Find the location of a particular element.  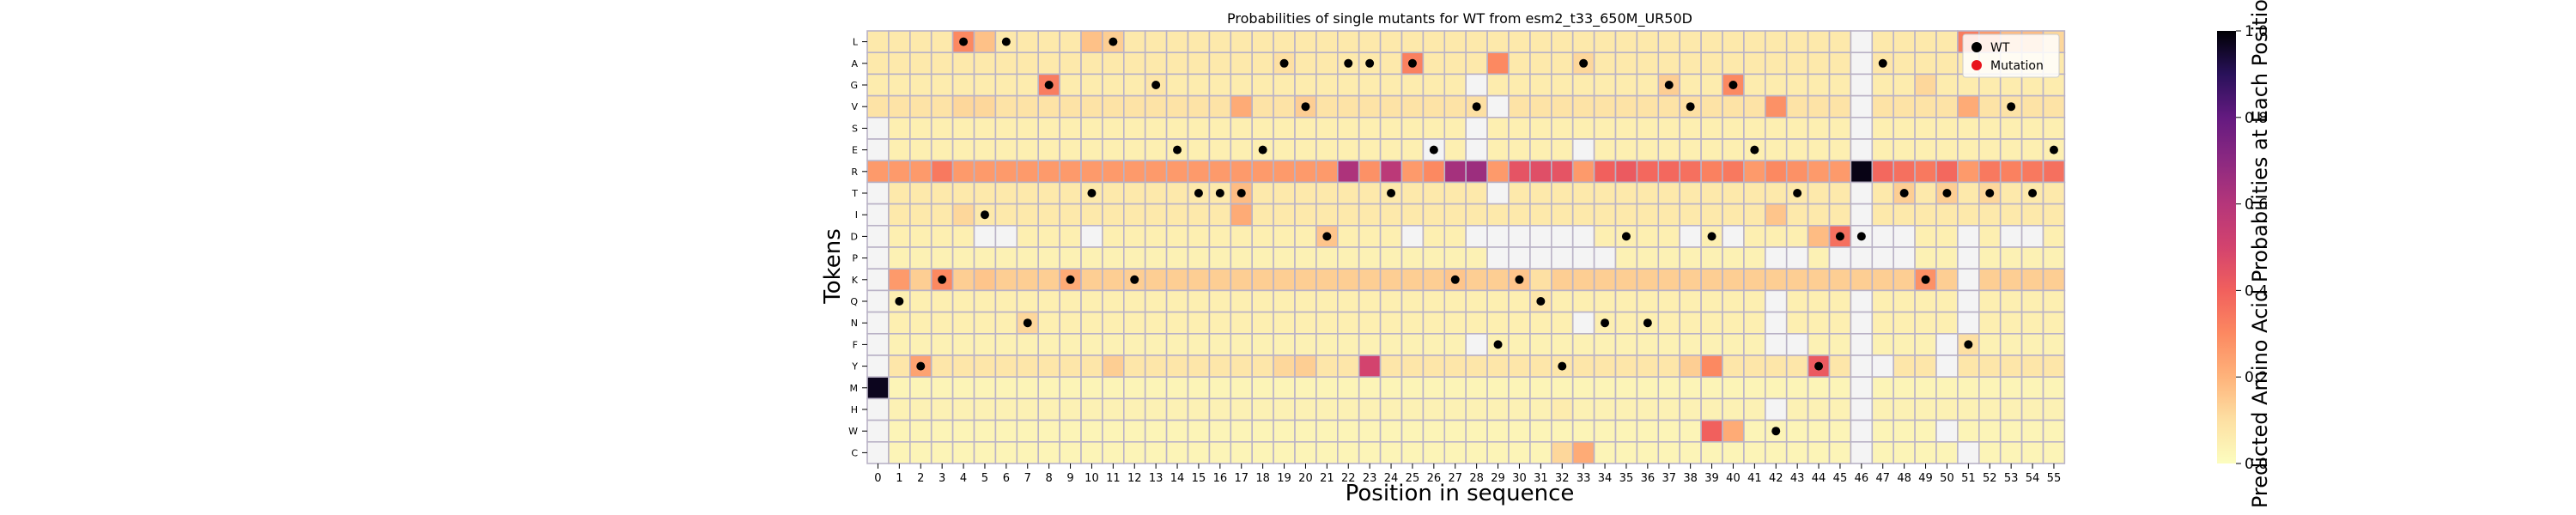

x-tick-label-35: 35 is located at coordinates (1627, 478).